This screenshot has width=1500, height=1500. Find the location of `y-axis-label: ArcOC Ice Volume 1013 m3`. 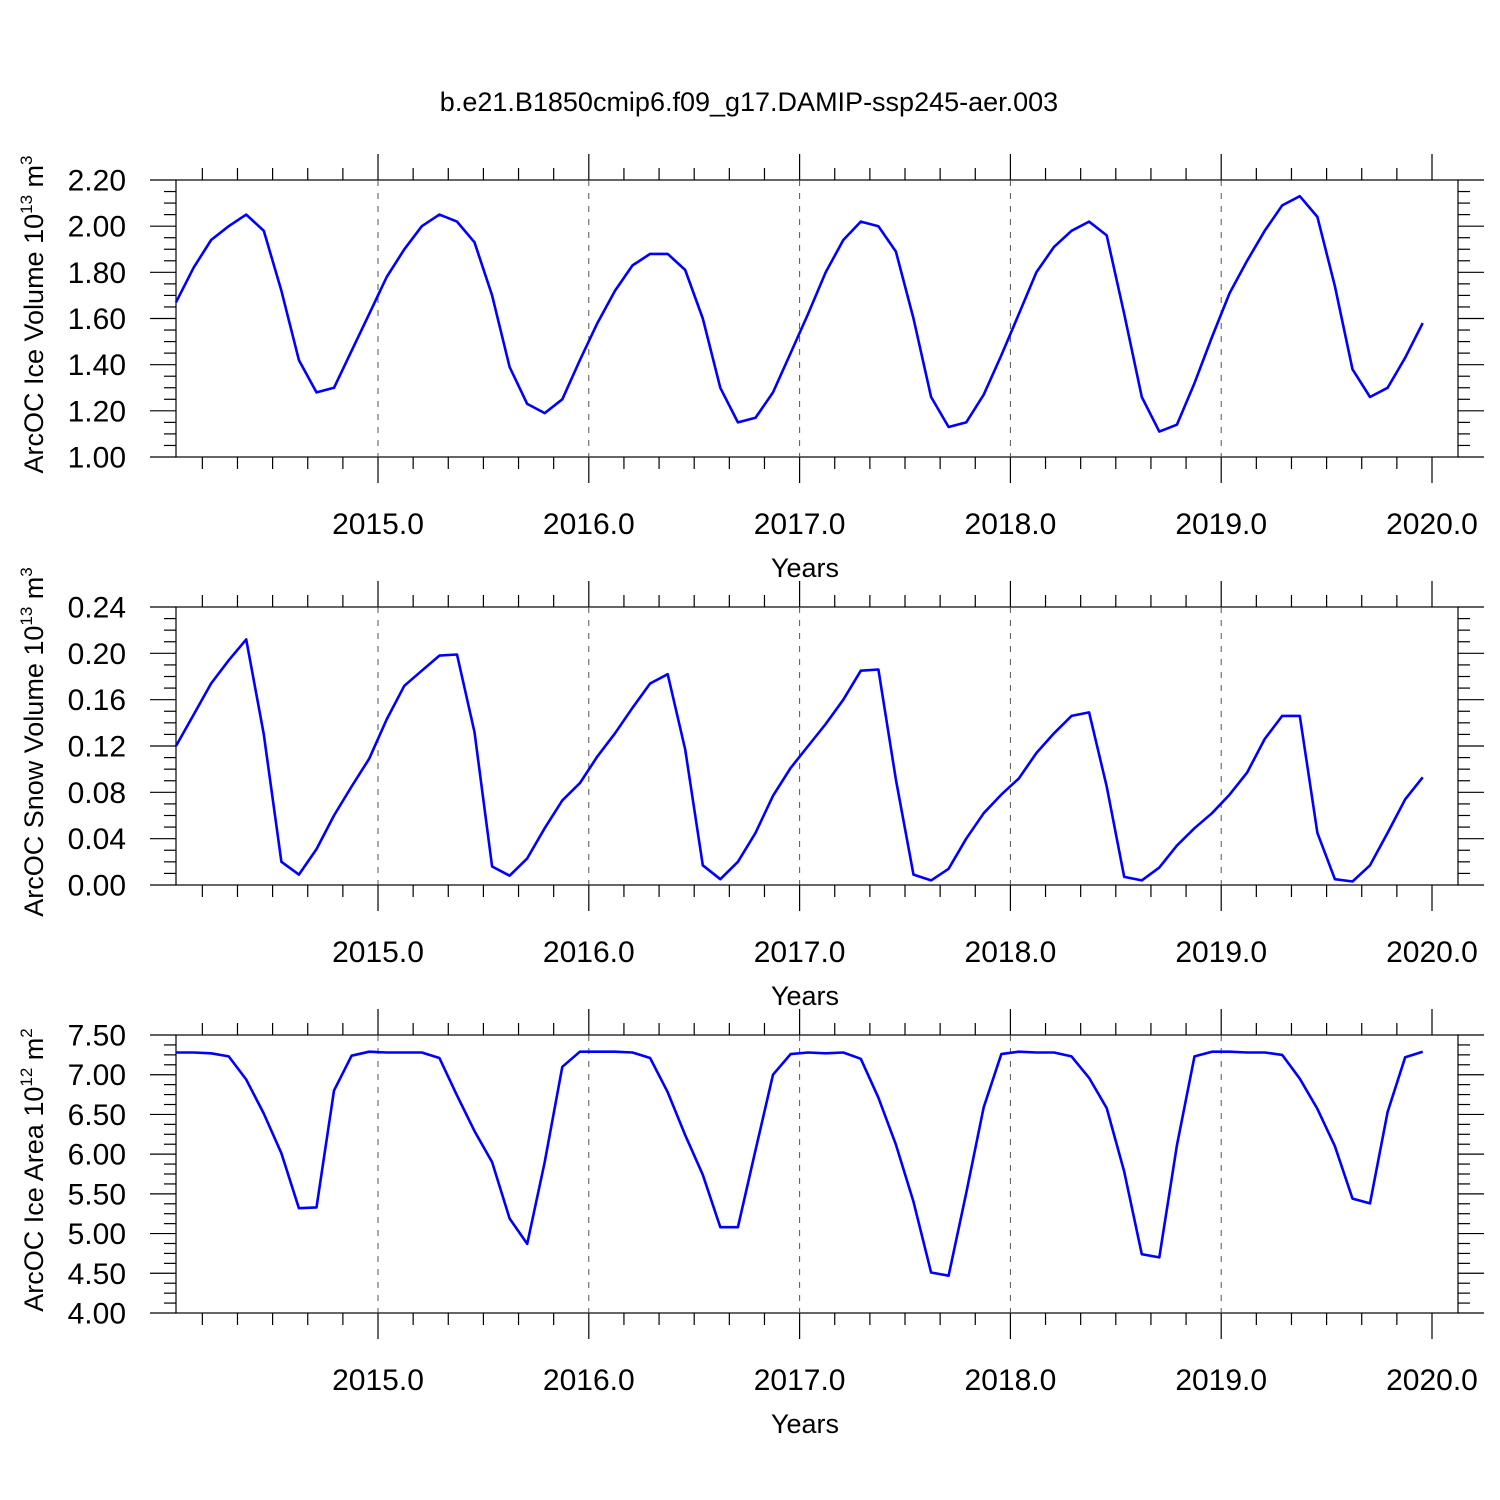

y-axis-label: ArcOC Ice Volume 1013 m3 is located at coordinates (33, 314).